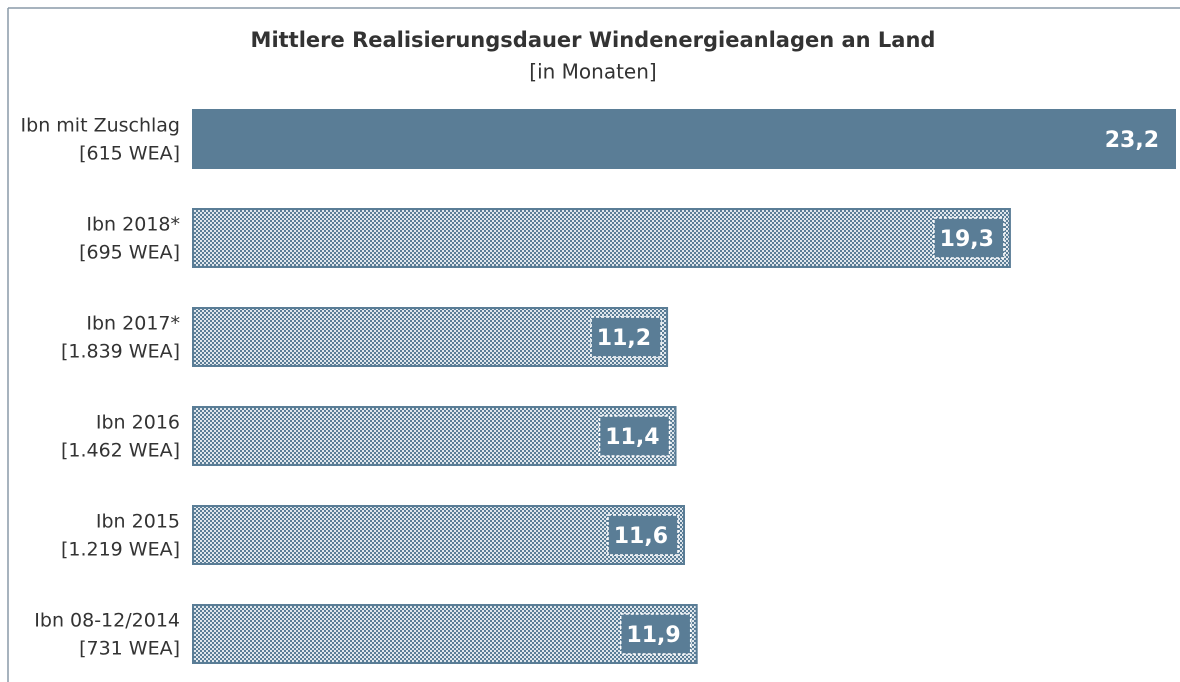 Image resolution: width=1180 pixels, height=682 pixels. I want to click on value-label: 11,4, so click(632, 437).